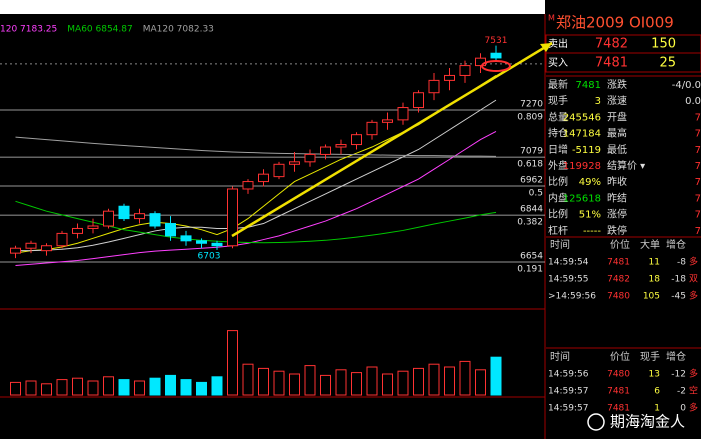 The height and width of the screenshot is (439, 701). What do you see at coordinates (611, 44) in the screenshot?
I see `quote-price: 7482` at bounding box center [611, 44].